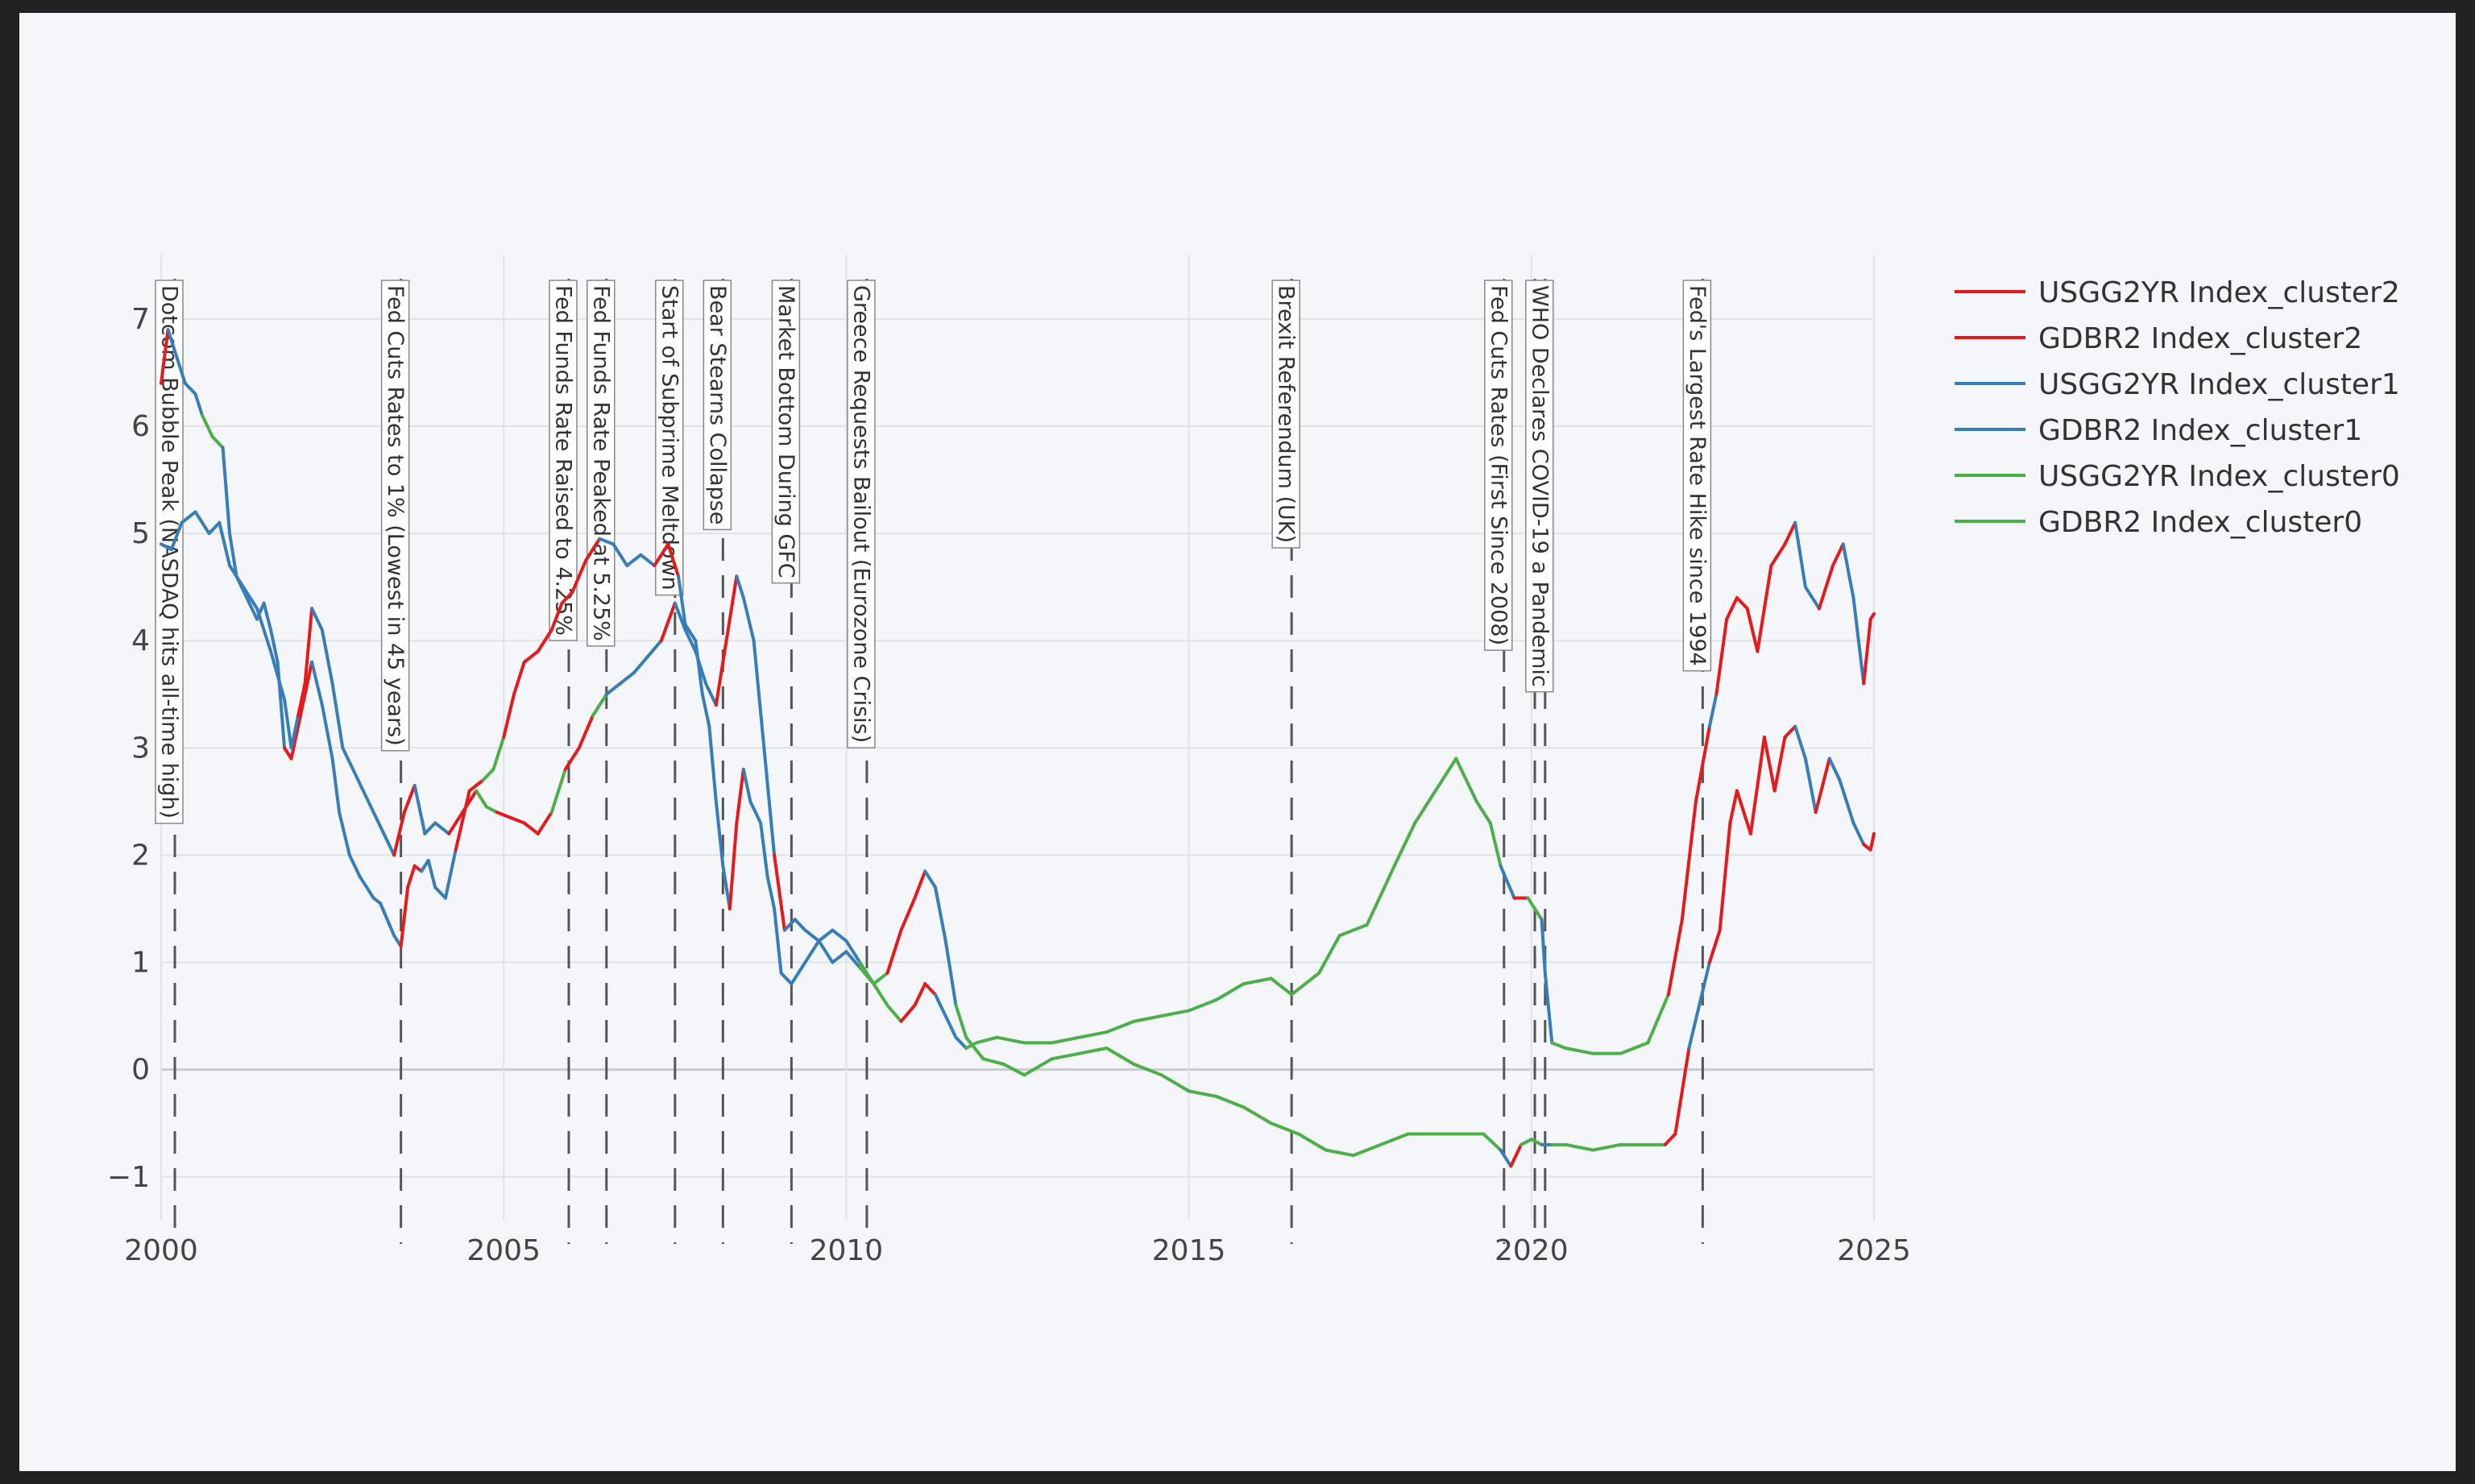 Image resolution: width=2475 pixels, height=1484 pixels. I want to click on y-tick-label: 6, so click(140, 426).